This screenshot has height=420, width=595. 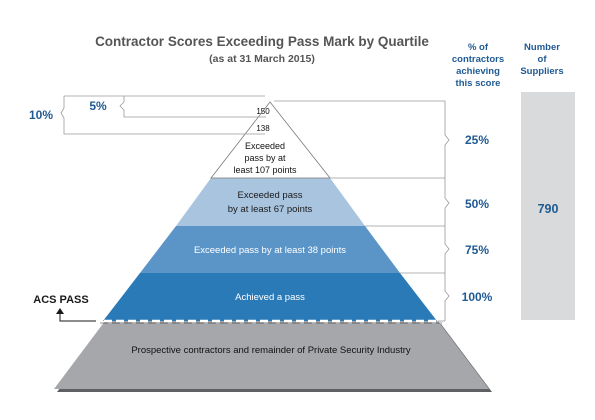 I want to click on bracket-5-percent, so click(x=192, y=107).